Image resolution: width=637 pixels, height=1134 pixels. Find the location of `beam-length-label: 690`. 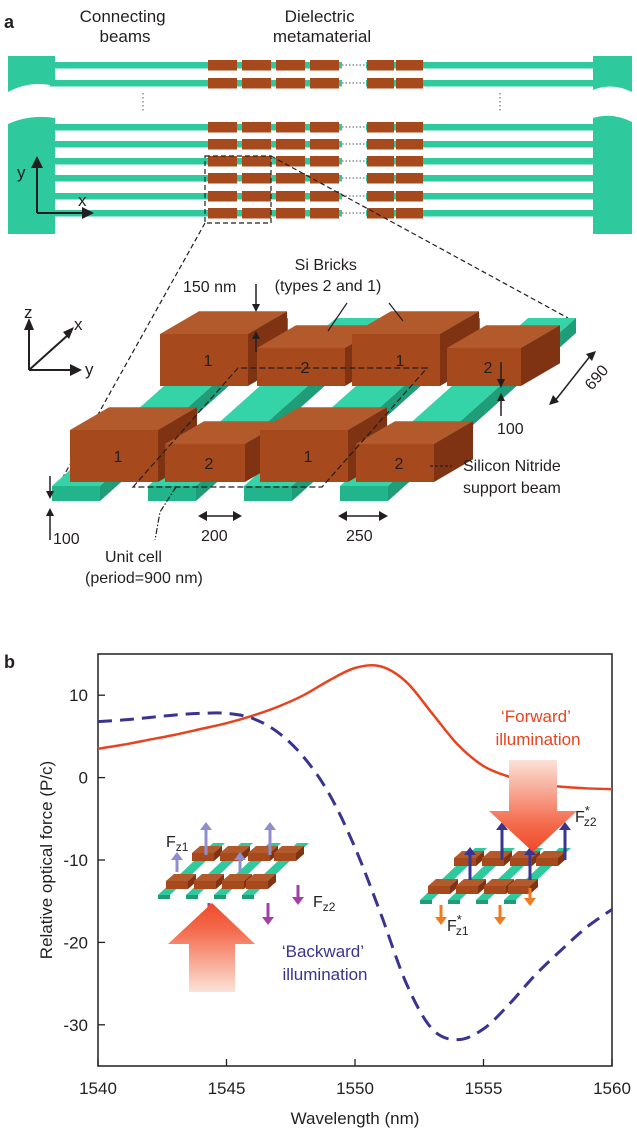

beam-length-label: 690 is located at coordinates (597, 377).